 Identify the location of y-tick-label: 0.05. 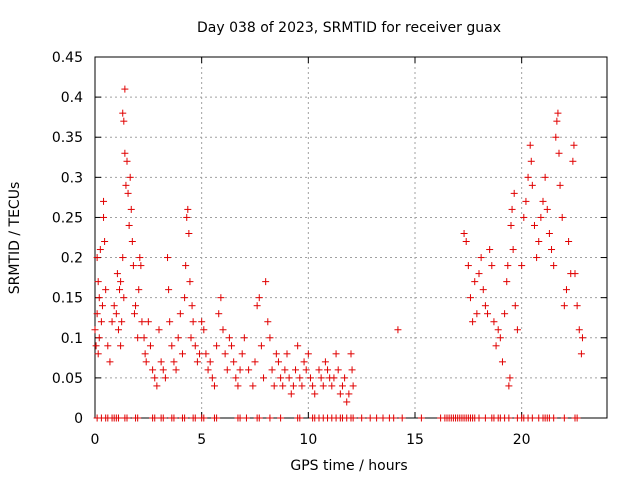
(67, 379).